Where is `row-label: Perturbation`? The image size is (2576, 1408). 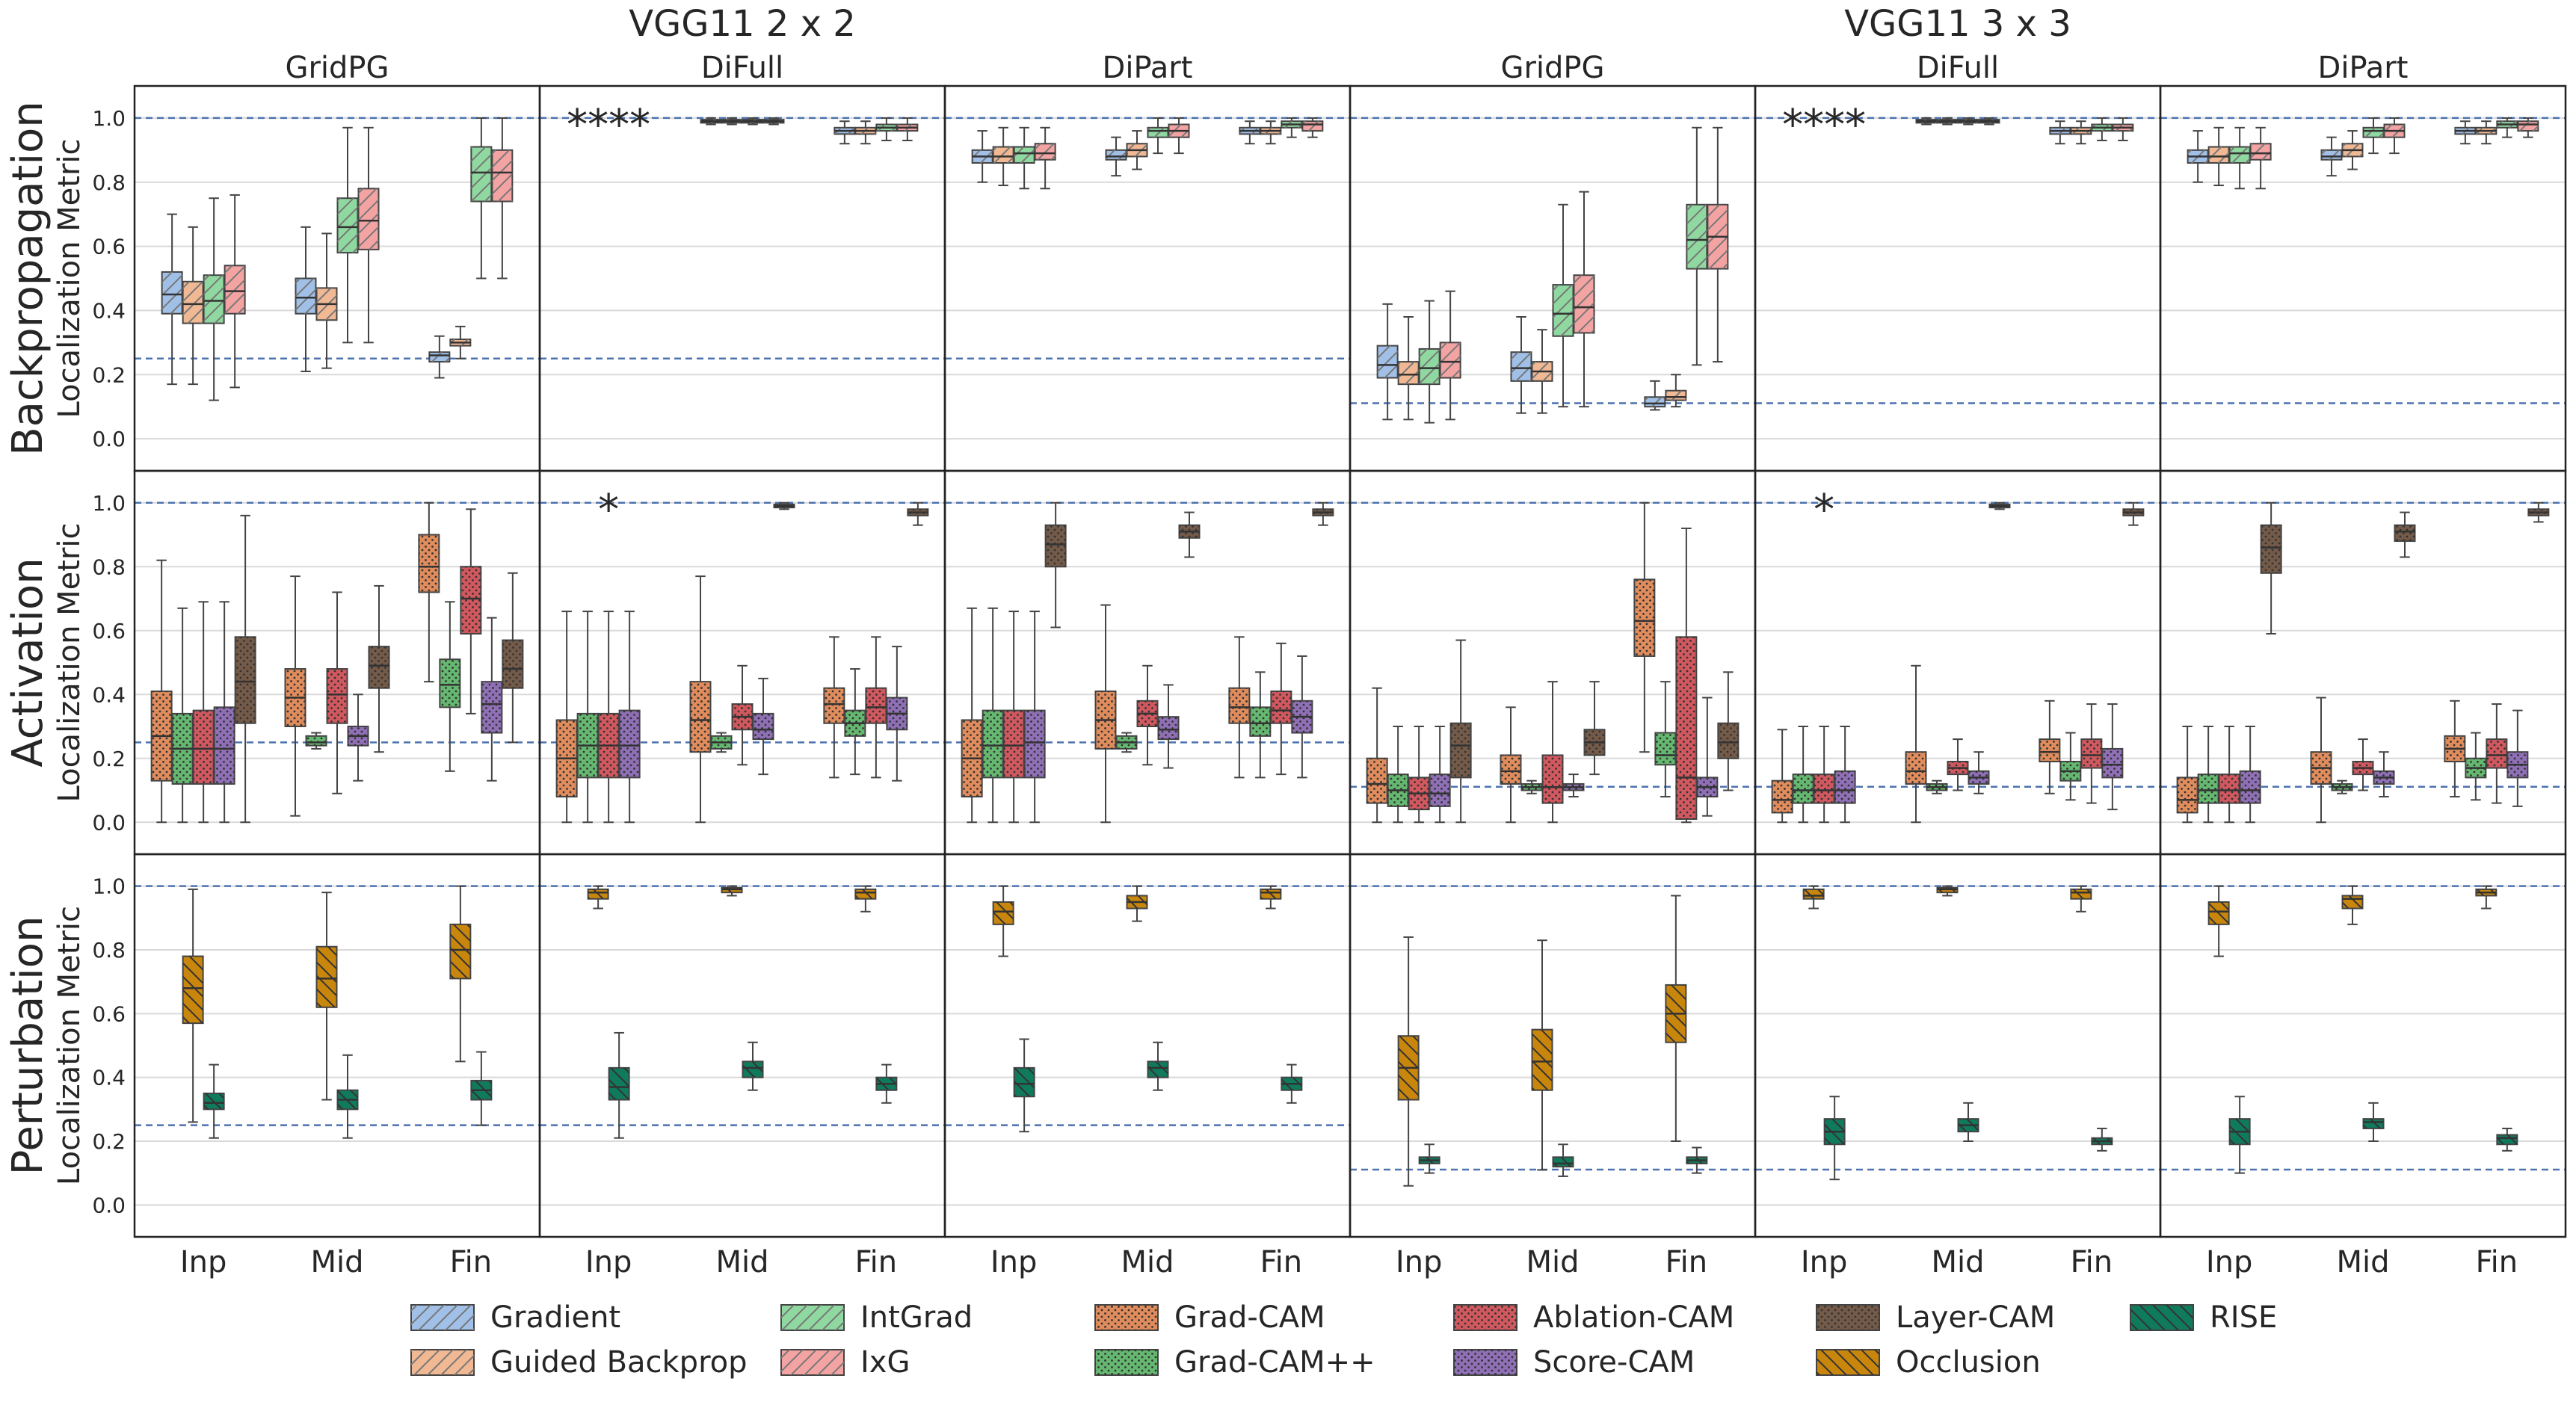 row-label: Perturbation is located at coordinates (28, 1046).